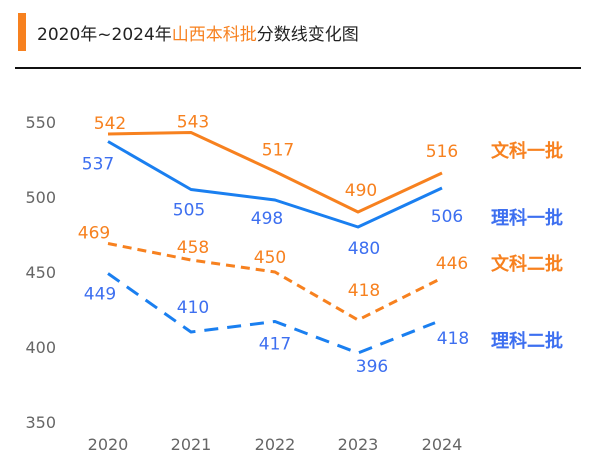 This screenshot has height=465, width=600. Describe the element at coordinates (108, 444) in the screenshot. I see `x-tick-label: 2020` at that location.